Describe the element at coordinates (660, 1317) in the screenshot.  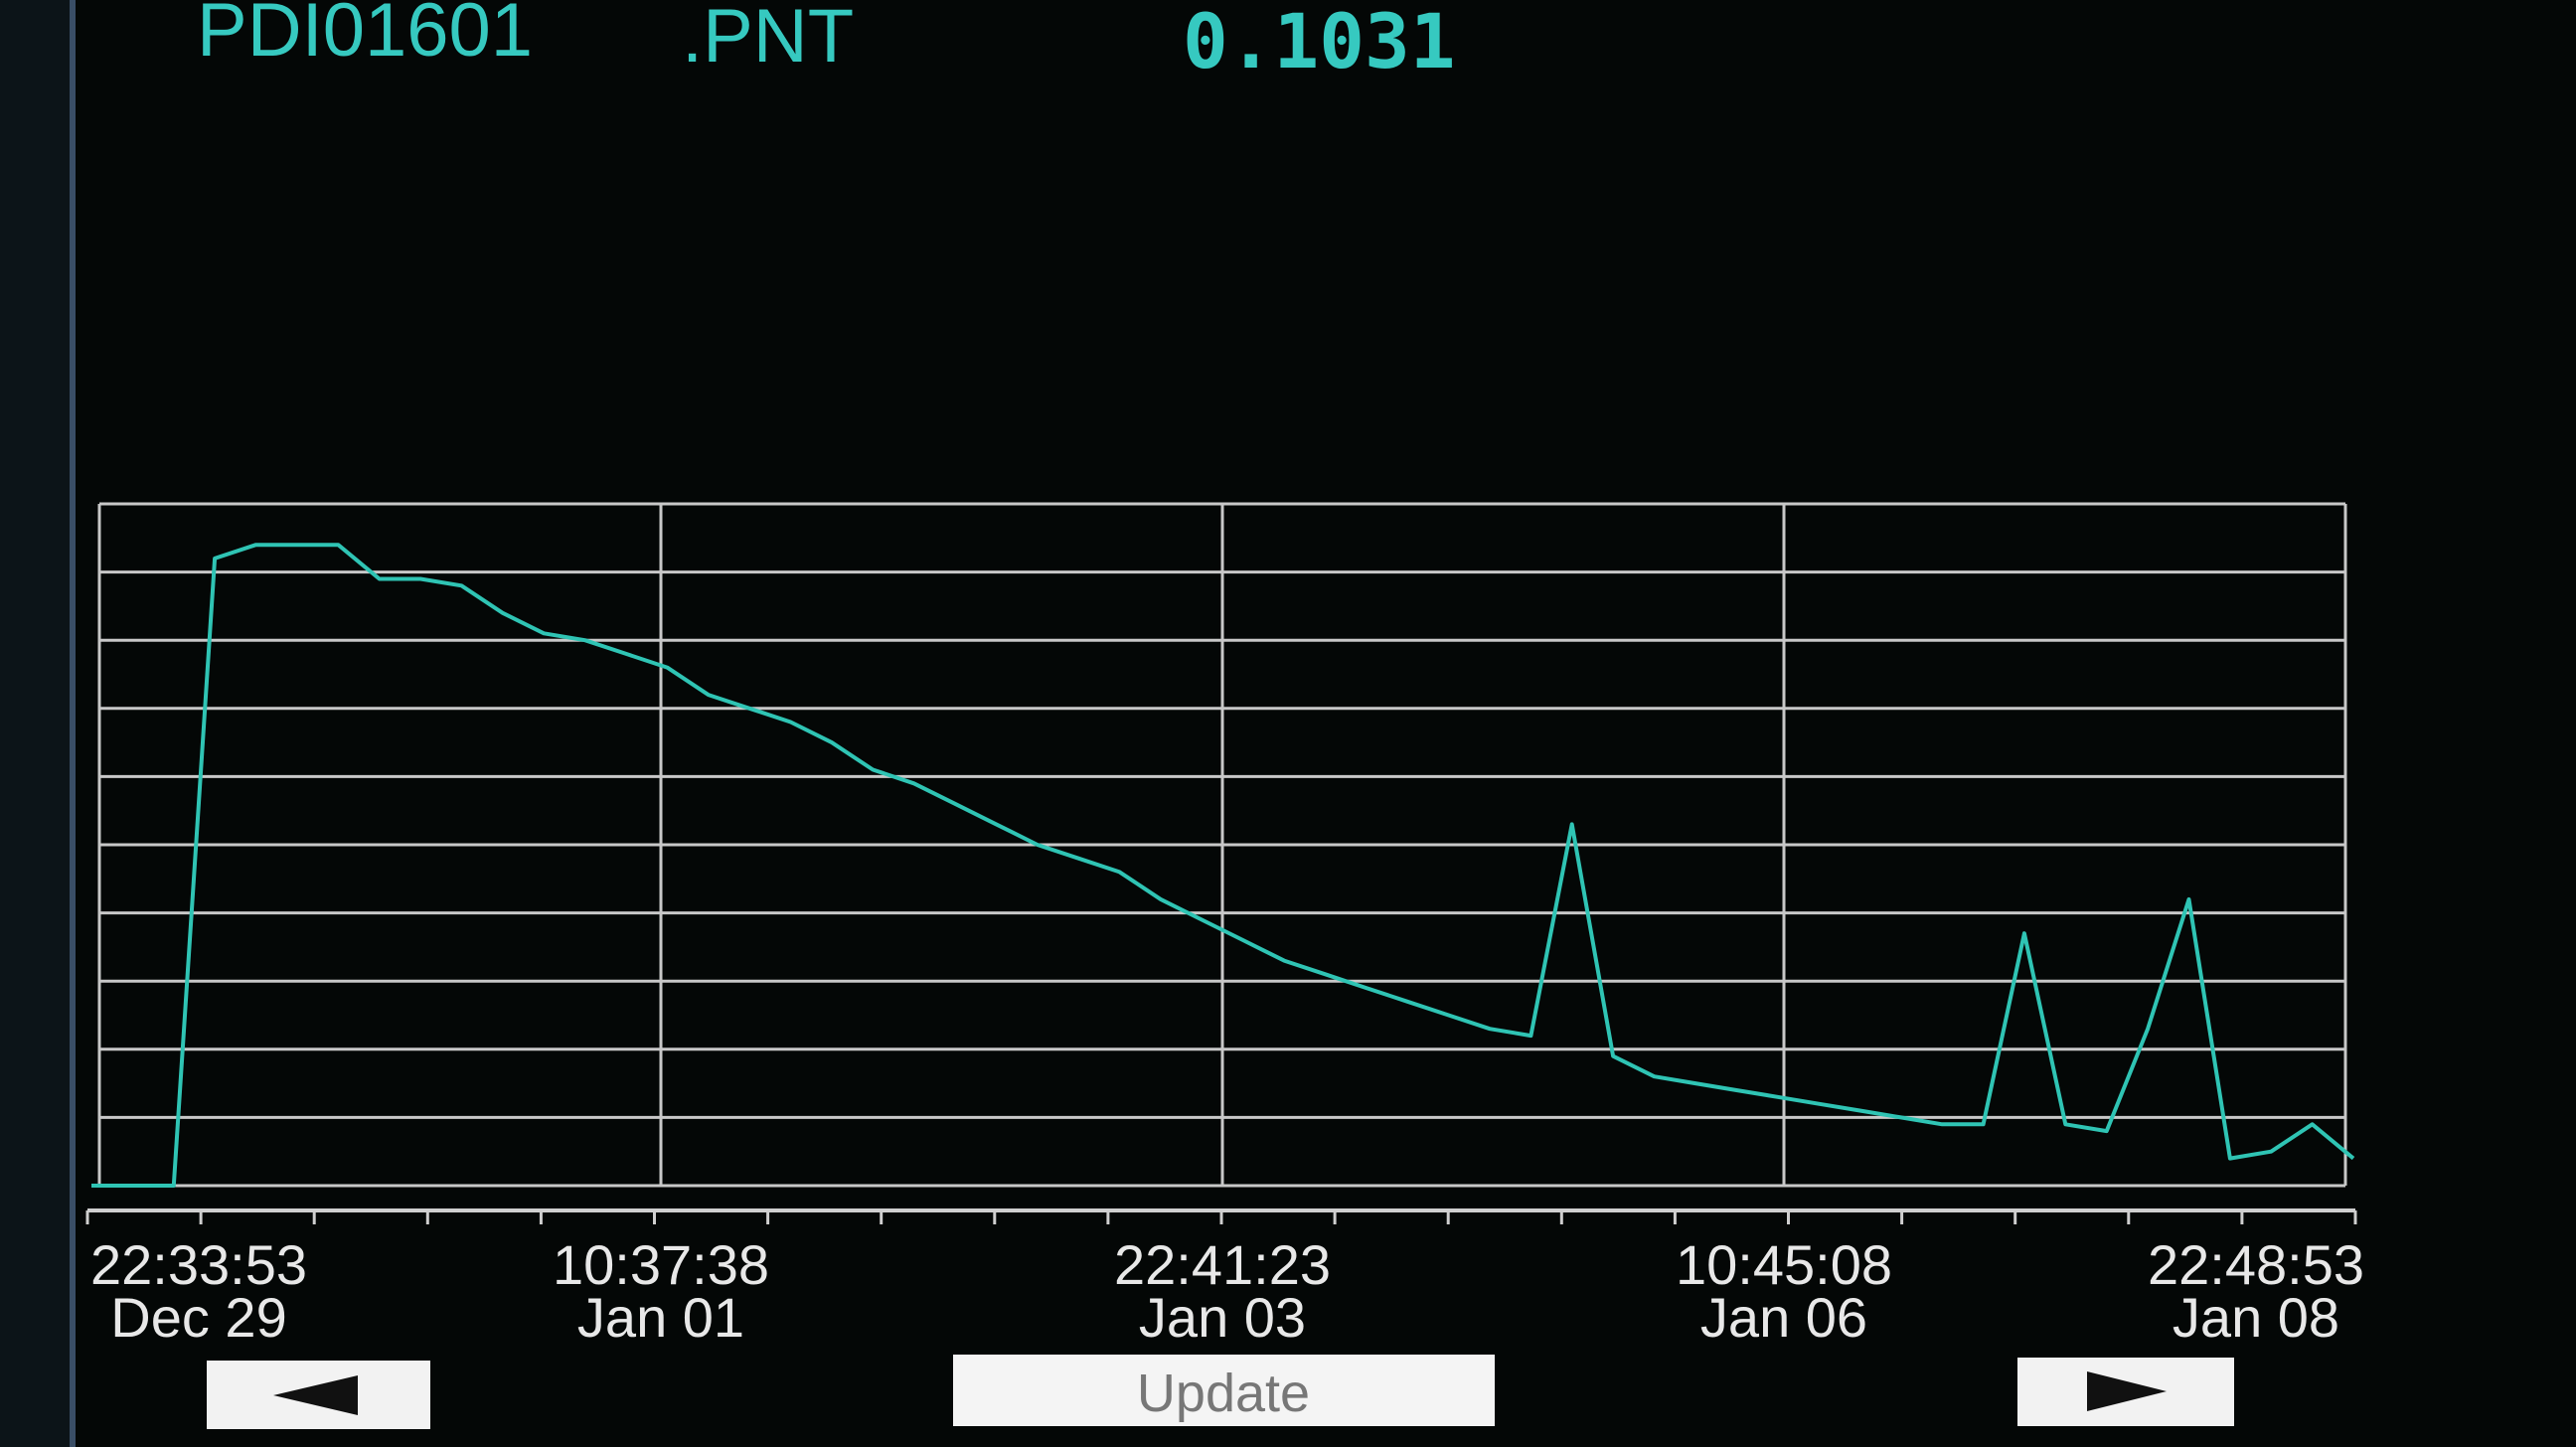
I see `x-date-label: Jan 01` at that location.